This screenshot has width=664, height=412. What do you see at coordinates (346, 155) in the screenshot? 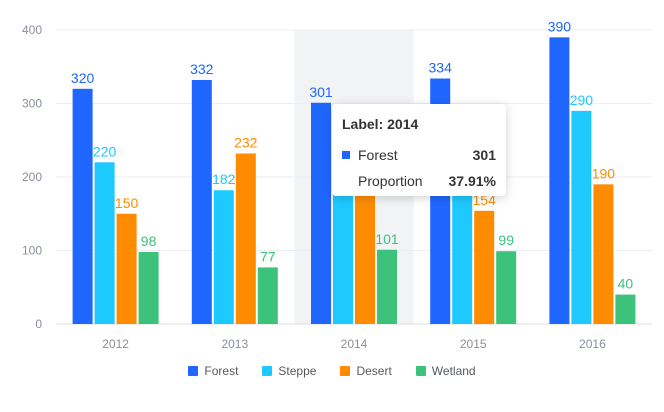
I see `tooltip-series-swatch` at bounding box center [346, 155].